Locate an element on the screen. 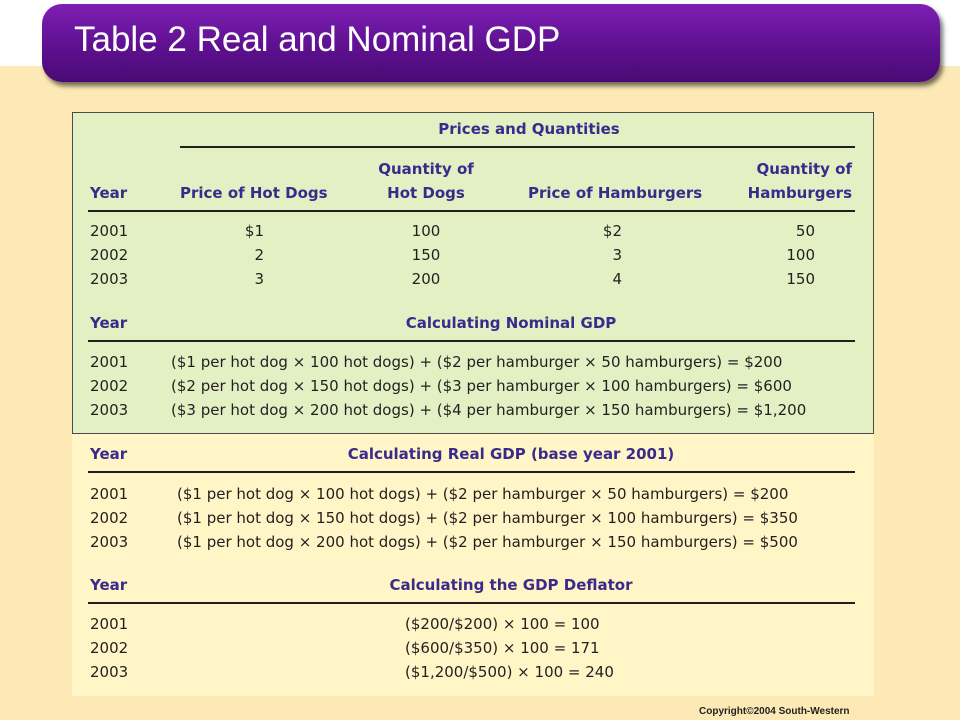  pq-row-price-hamburgers: $2 is located at coordinates (612, 231).